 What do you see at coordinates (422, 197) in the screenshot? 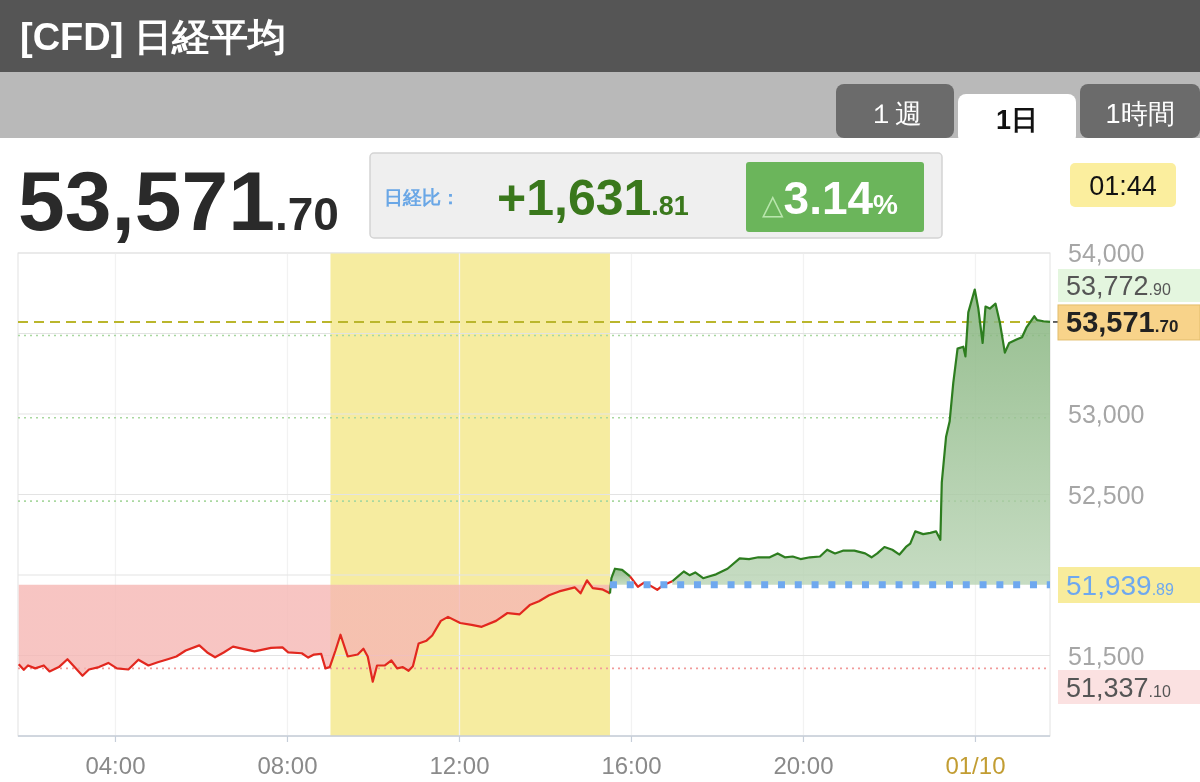
I see `change-label: 日経比：` at bounding box center [422, 197].